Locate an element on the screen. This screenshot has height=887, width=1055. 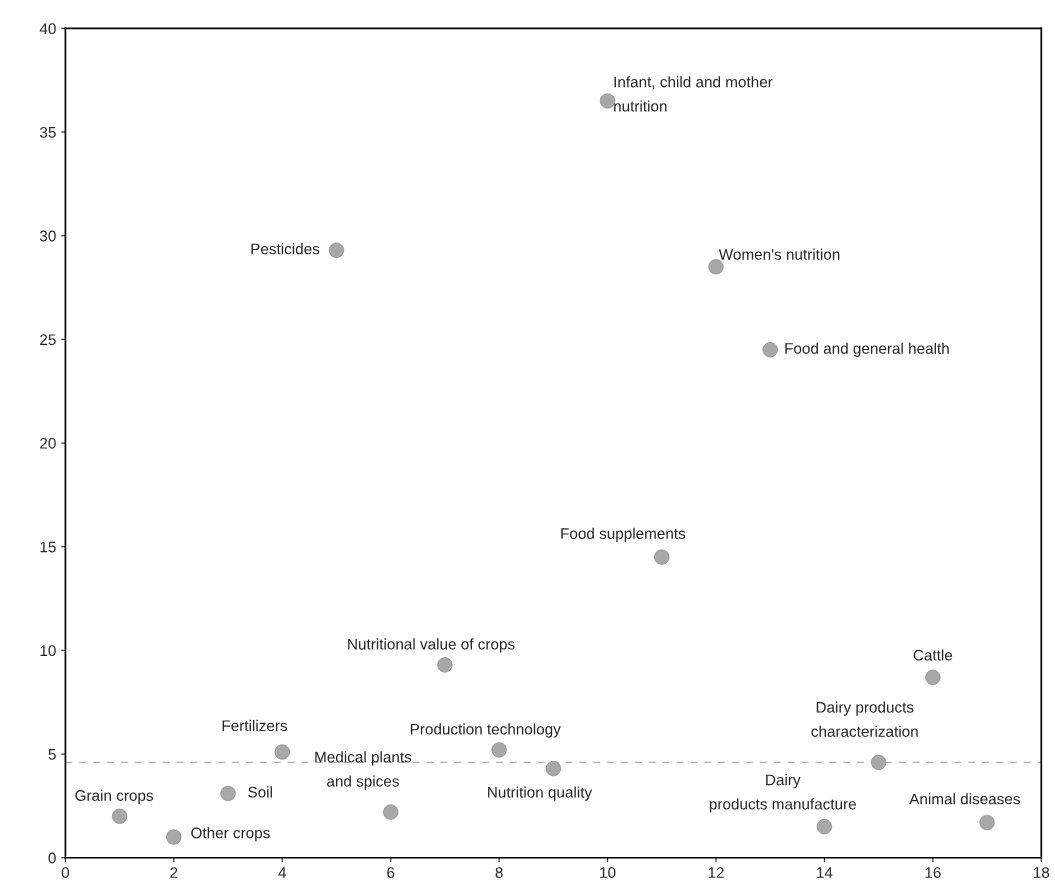
y-tick-label: 30 is located at coordinates (47, 236).